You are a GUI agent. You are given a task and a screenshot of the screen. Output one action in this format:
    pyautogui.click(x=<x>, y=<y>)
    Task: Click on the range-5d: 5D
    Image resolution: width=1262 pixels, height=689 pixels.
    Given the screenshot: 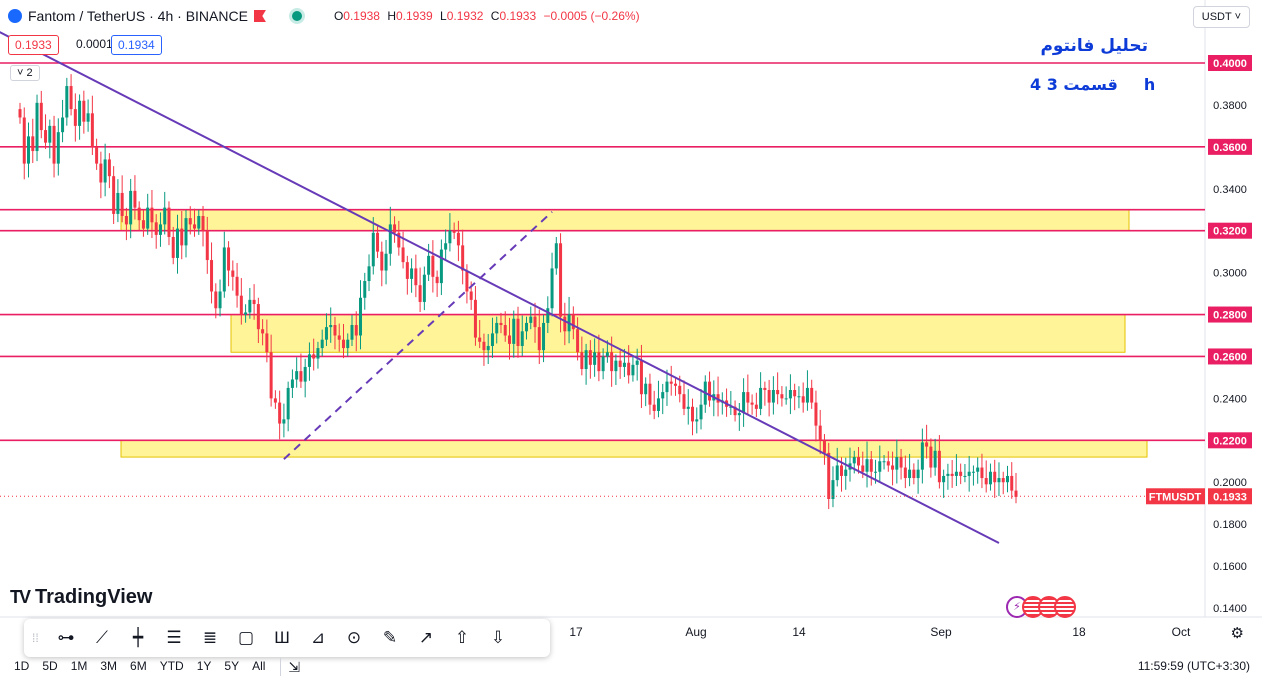 What is the action you would take?
    pyautogui.click(x=50, y=666)
    